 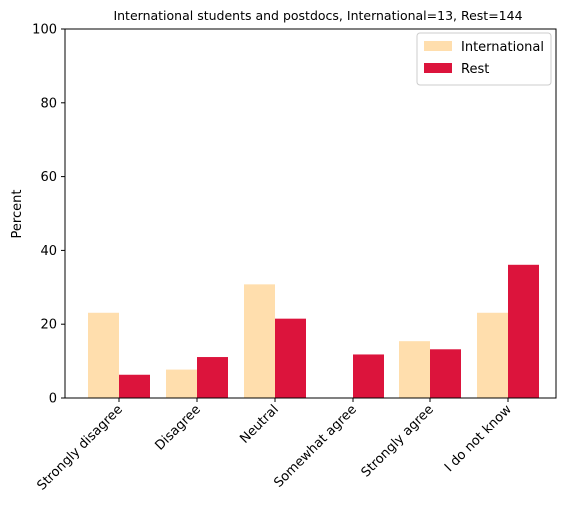 What do you see at coordinates (177, 427) in the screenshot?
I see `x-tick-label: Disagree` at bounding box center [177, 427].